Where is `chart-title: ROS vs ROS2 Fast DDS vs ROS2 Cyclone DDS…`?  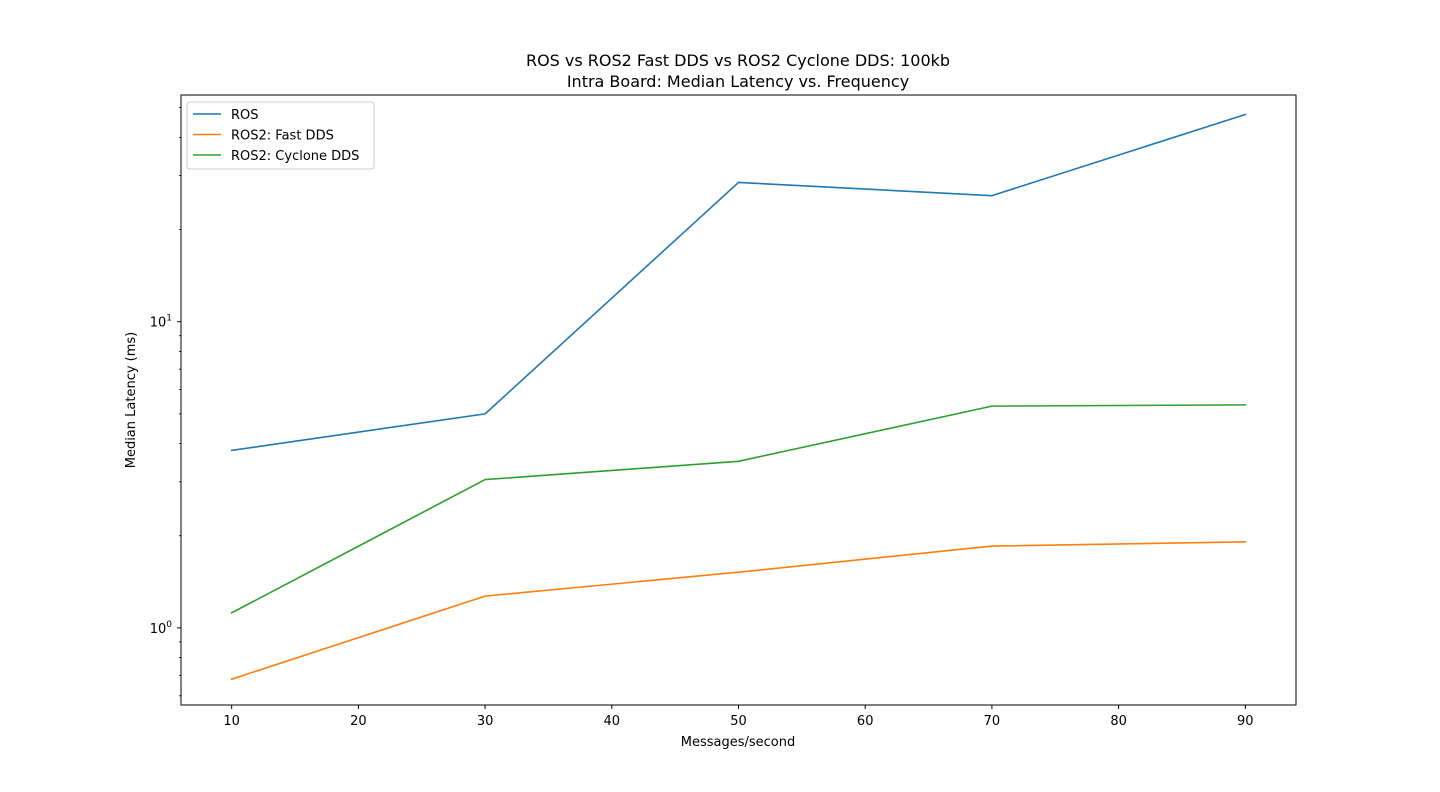 chart-title: ROS vs ROS2 Fast DDS vs ROS2 Cyclone DDS… is located at coordinates (738, 60).